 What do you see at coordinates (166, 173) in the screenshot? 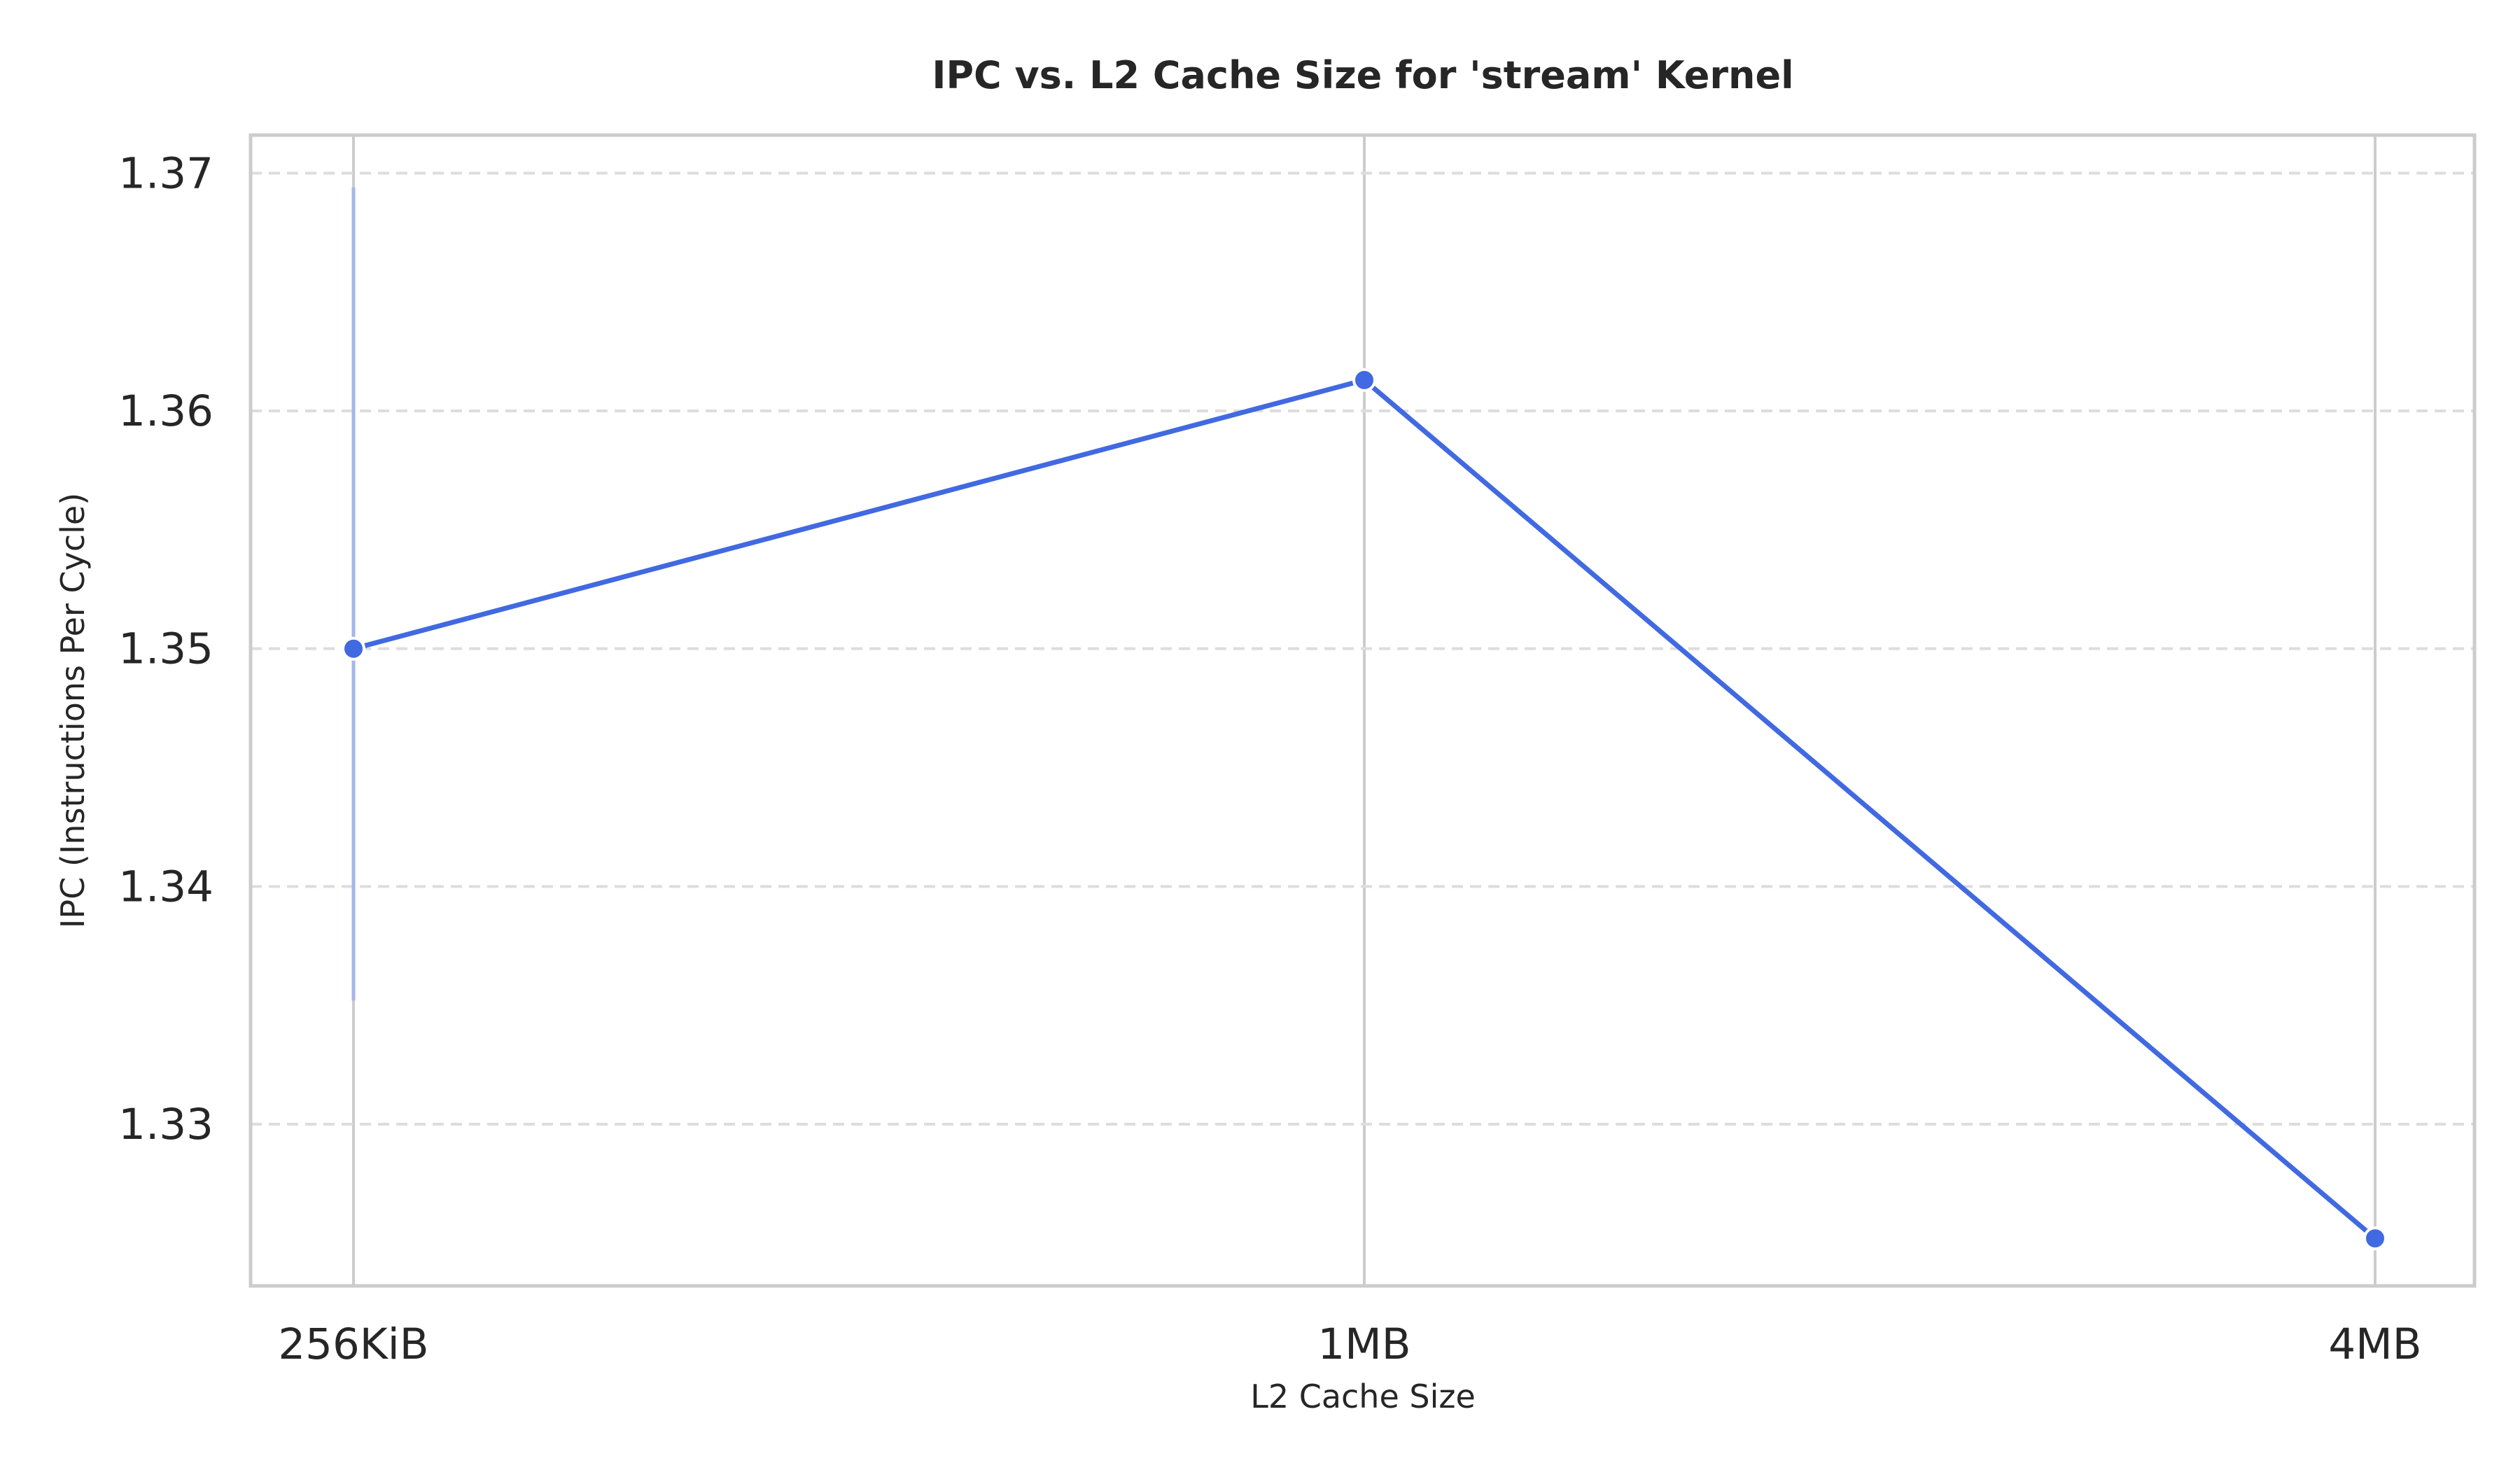
I see `y-tick-label: 1.37` at bounding box center [166, 173].